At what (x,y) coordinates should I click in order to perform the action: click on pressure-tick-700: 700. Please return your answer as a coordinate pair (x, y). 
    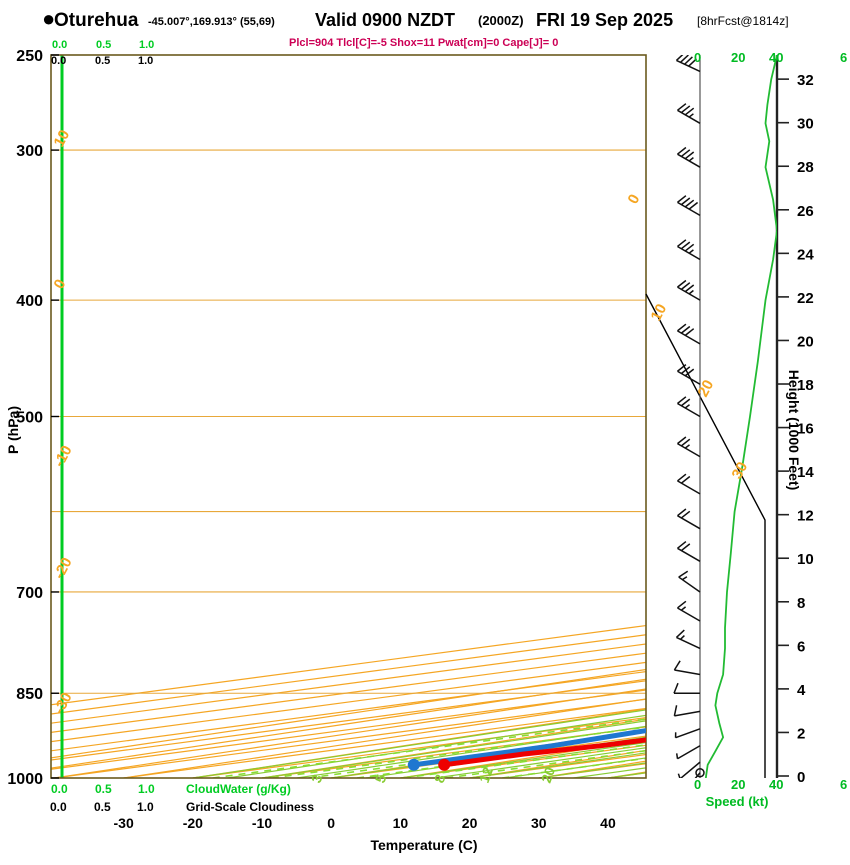
    Looking at the image, I should click on (29, 593).